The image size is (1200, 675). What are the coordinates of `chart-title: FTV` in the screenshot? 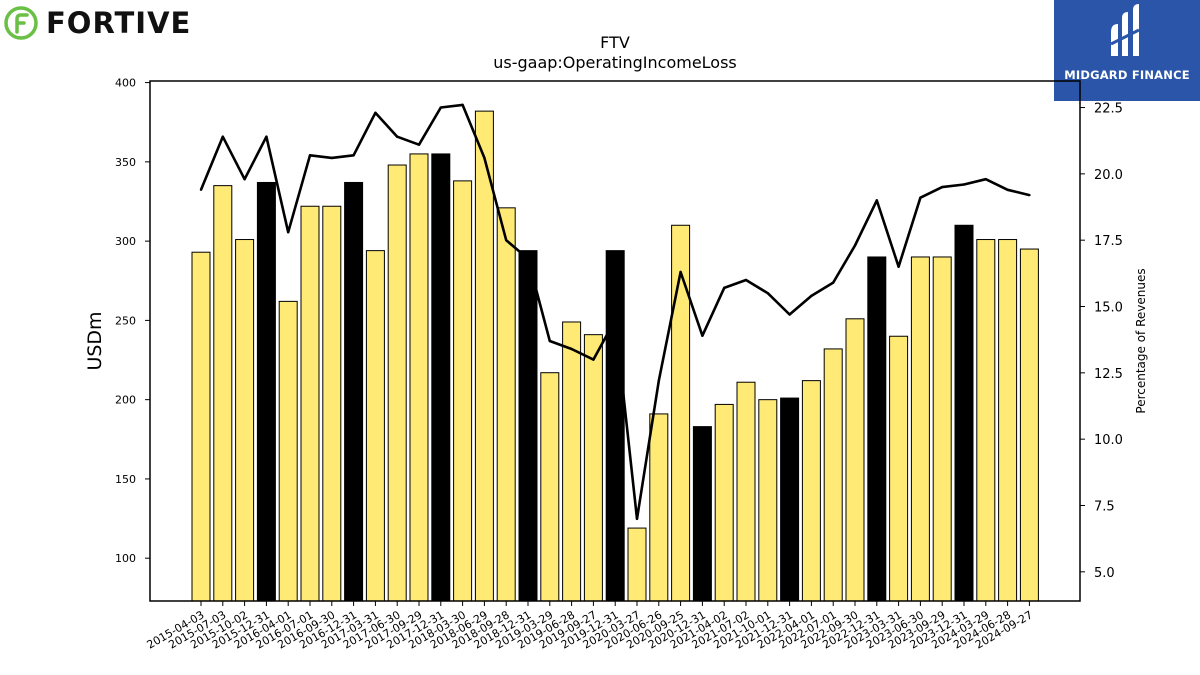 It's located at (615, 42).